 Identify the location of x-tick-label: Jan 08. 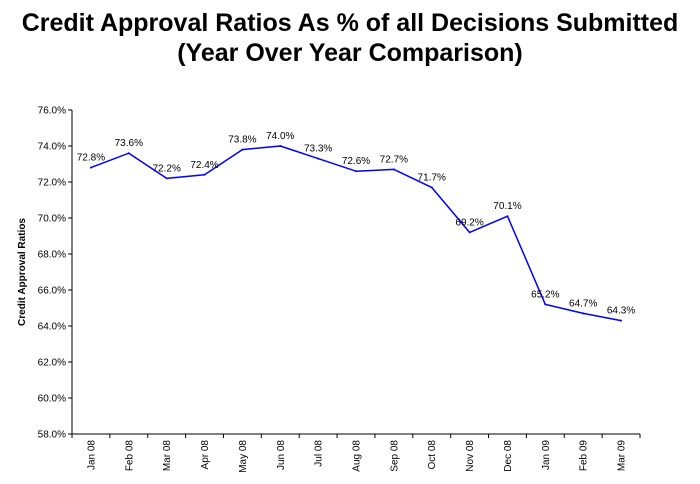
(91, 455).